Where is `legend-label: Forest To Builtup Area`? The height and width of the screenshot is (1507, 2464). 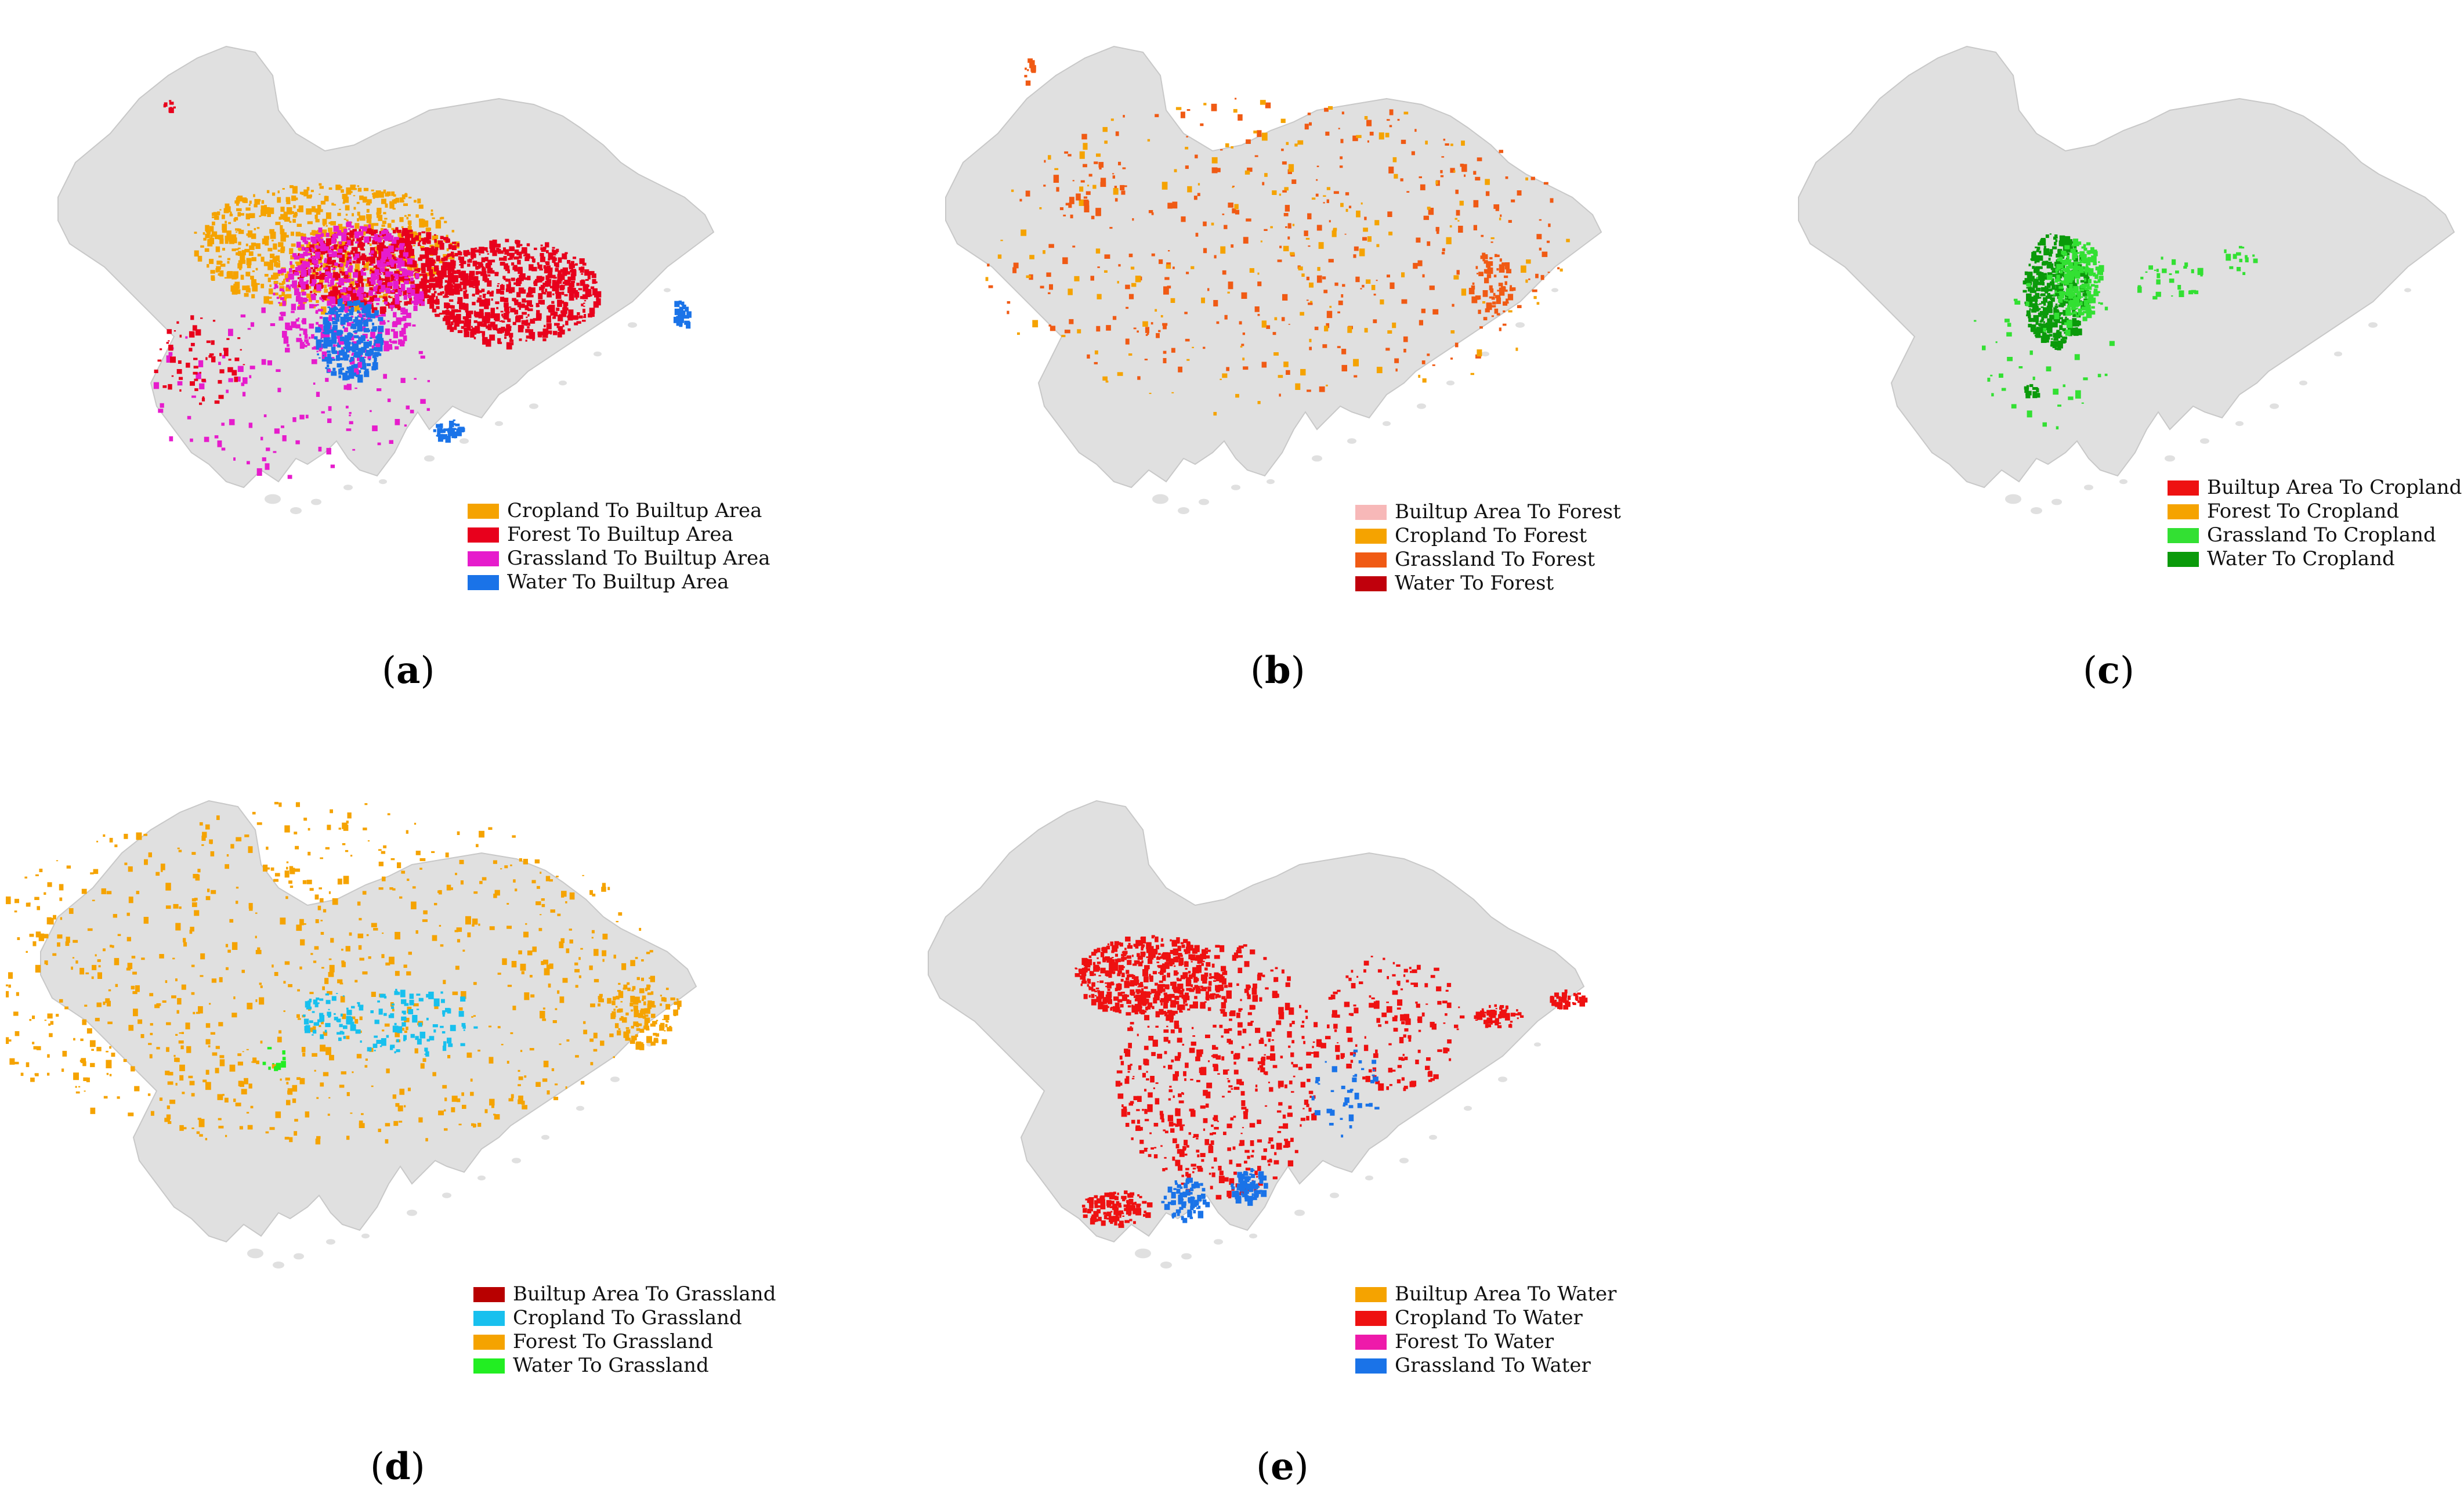 legend-label: Forest To Builtup Area is located at coordinates (620, 534).